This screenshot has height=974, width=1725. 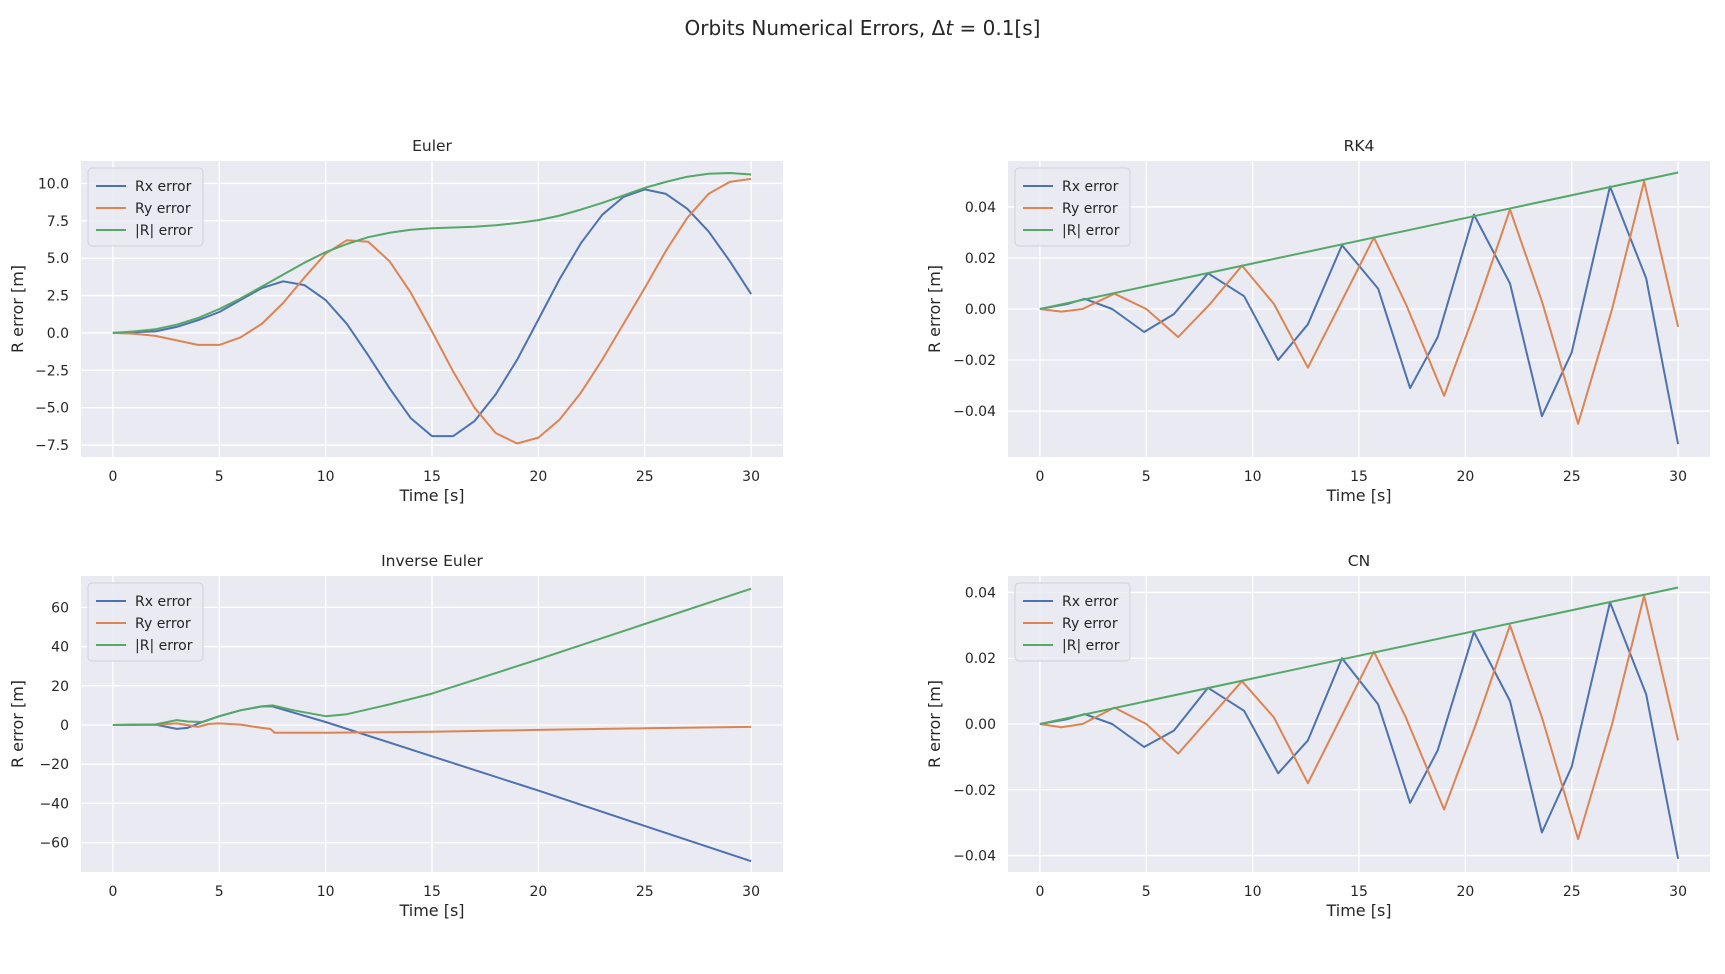 What do you see at coordinates (815, 28) in the screenshot?
I see `figure-title-prefix: Orbits Numerical Errors, Δ` at bounding box center [815, 28].